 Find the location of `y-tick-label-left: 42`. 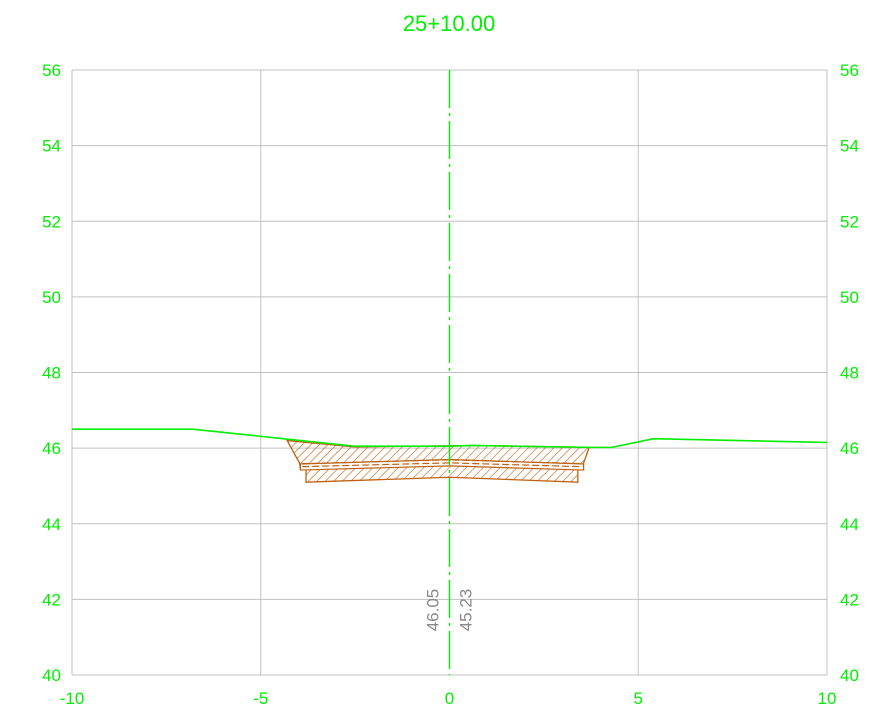

y-tick-label-left: 42 is located at coordinates (51, 599).